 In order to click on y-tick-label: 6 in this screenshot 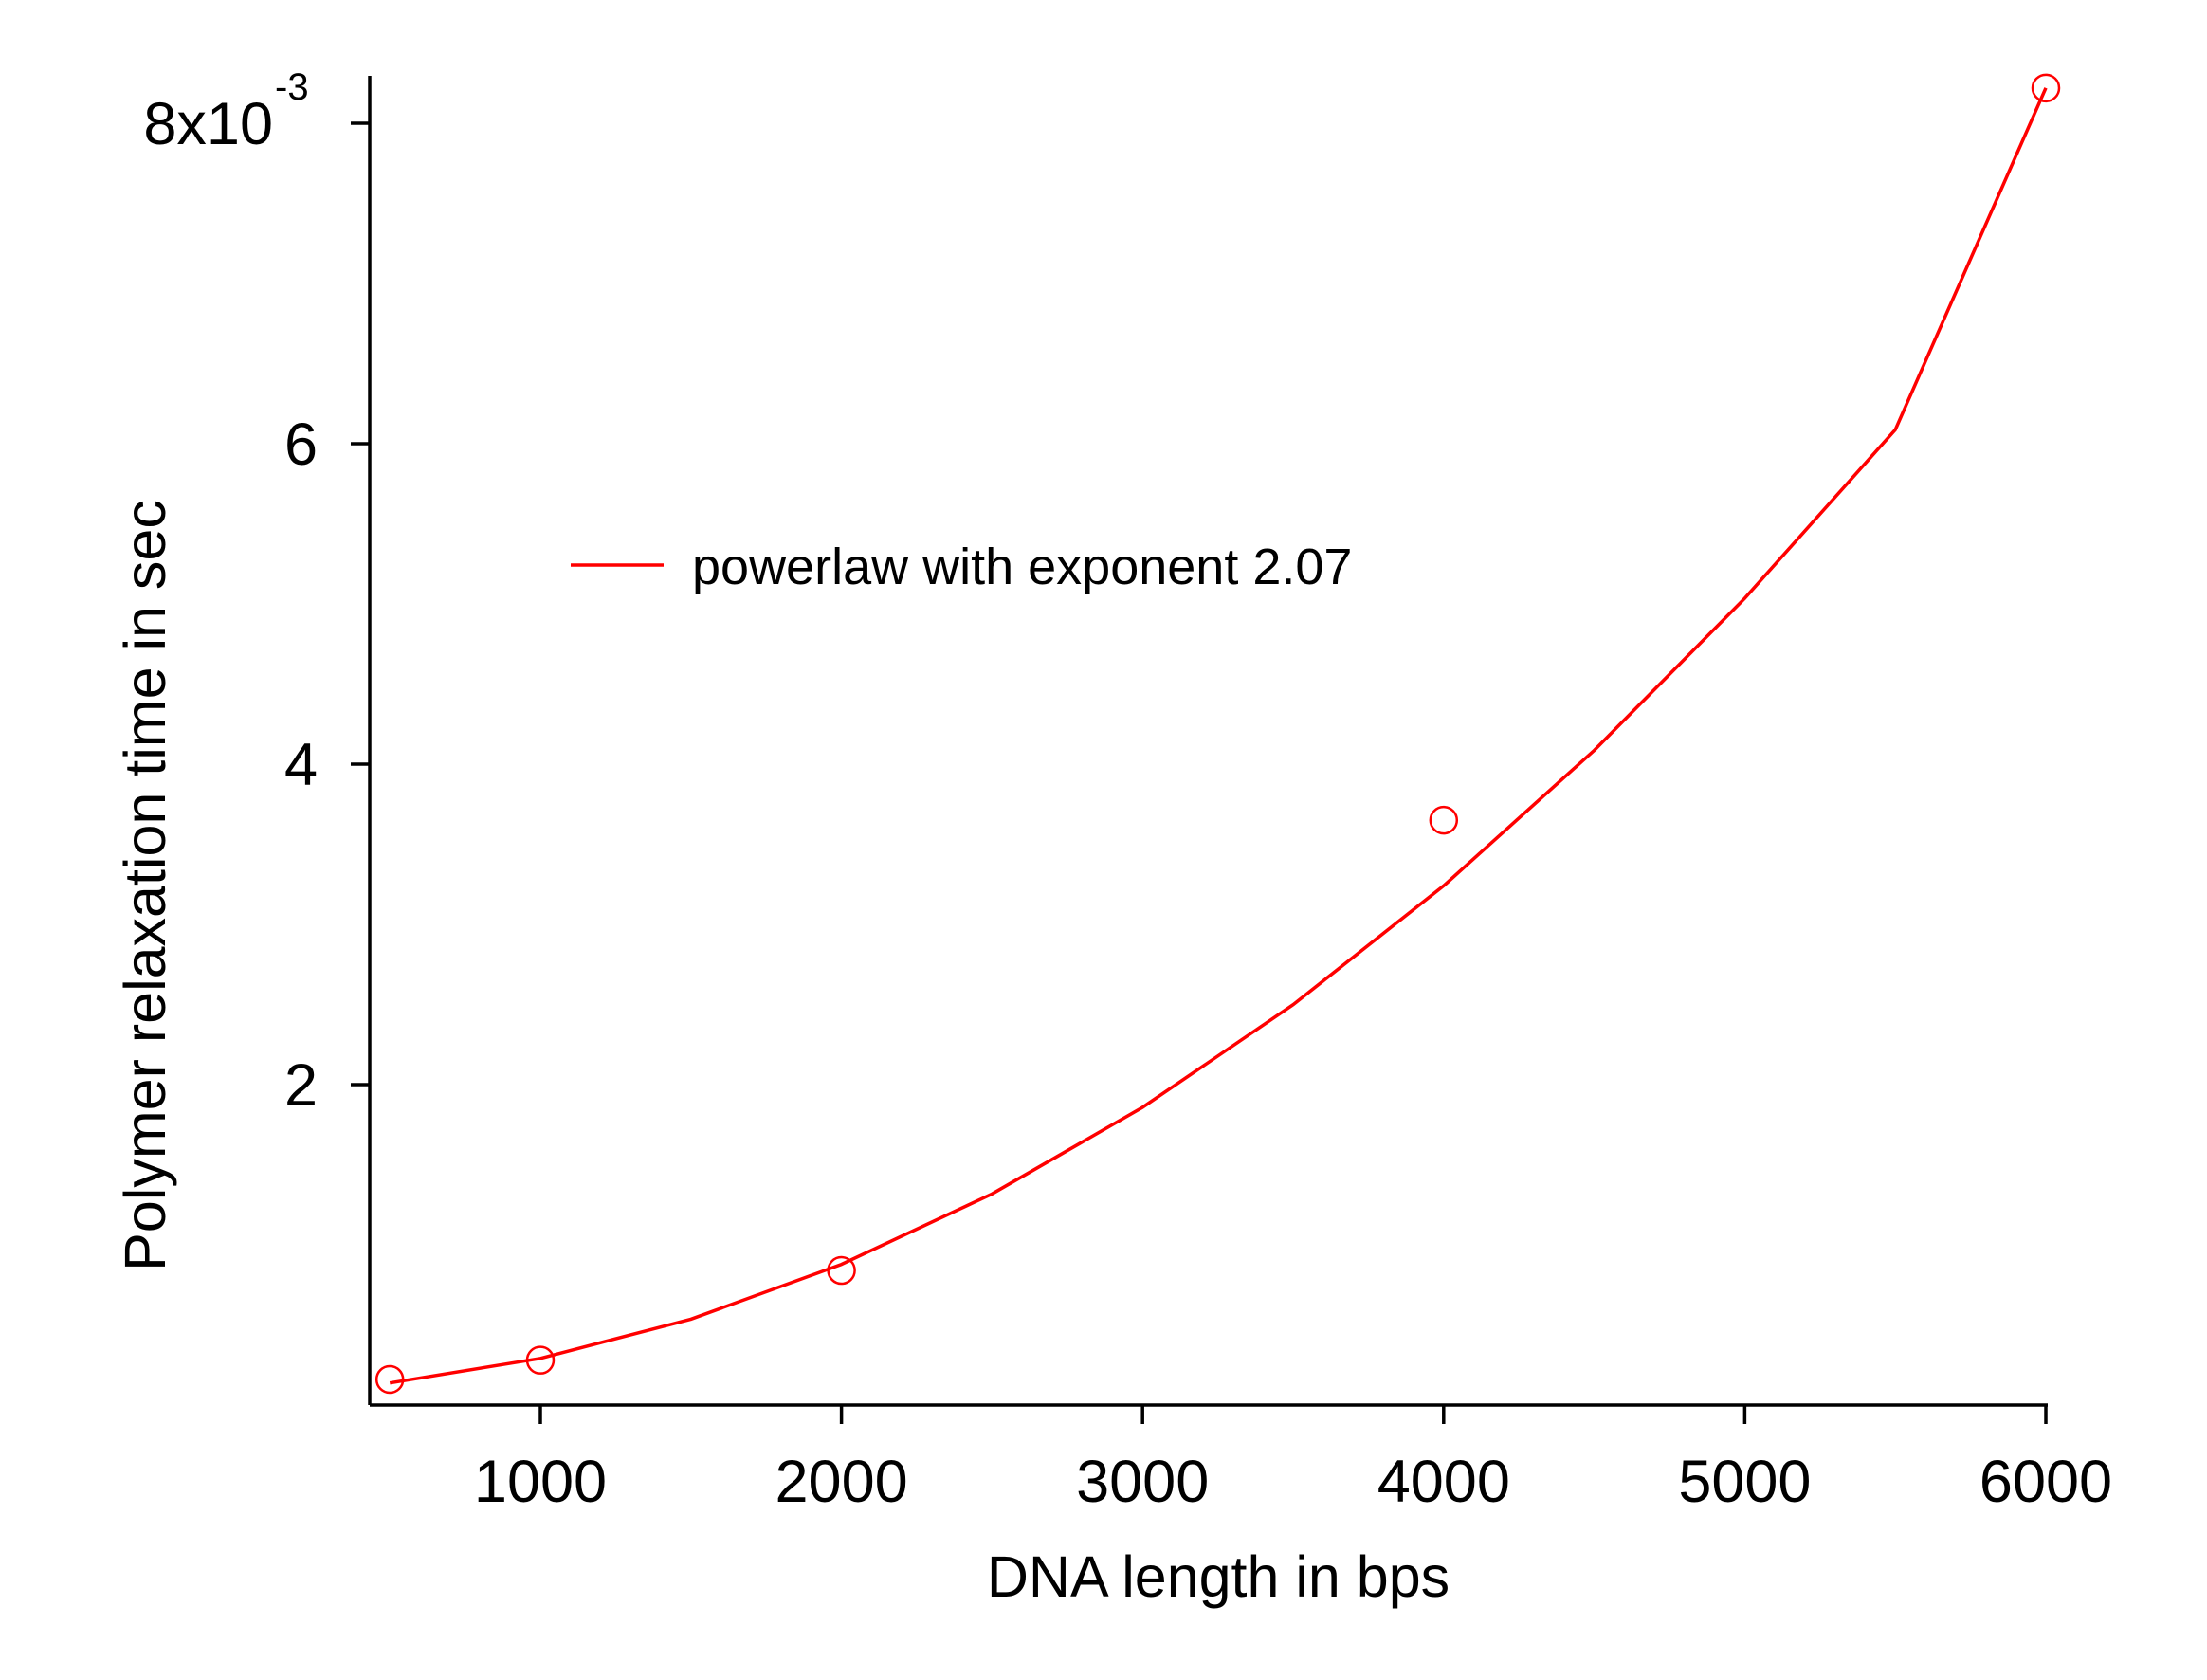, I will do `click(301, 444)`.